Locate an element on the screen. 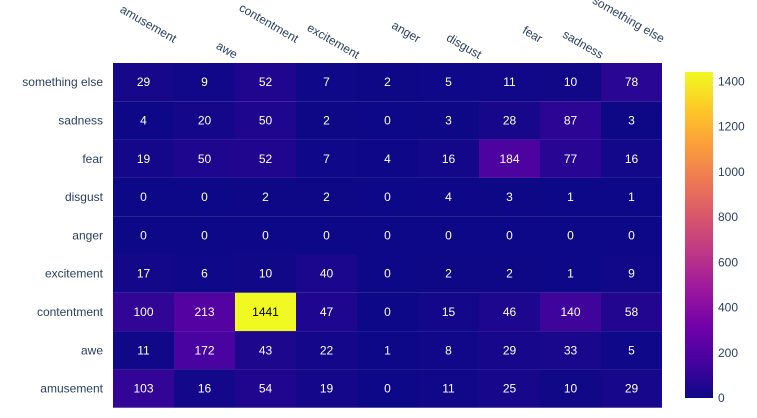 The image size is (757, 418). heatmap-cell-label: 28 is located at coordinates (510, 120).